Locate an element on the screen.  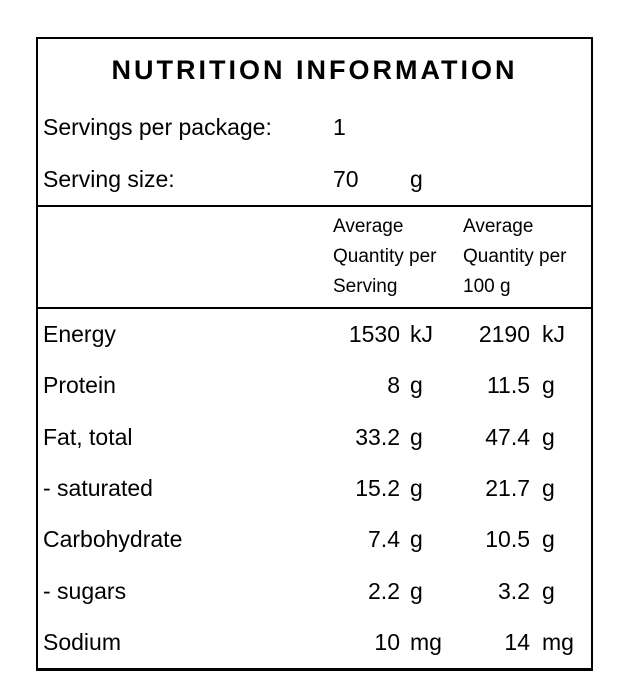
per-serving-unit: kJ is located at coordinates (421, 334).